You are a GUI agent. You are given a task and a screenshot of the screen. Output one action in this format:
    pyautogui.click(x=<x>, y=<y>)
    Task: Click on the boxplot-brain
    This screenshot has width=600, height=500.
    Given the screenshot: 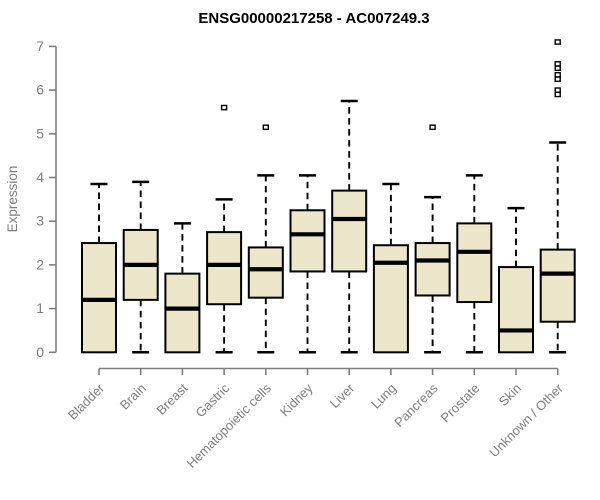 What is the action you would take?
    pyautogui.click(x=140, y=267)
    